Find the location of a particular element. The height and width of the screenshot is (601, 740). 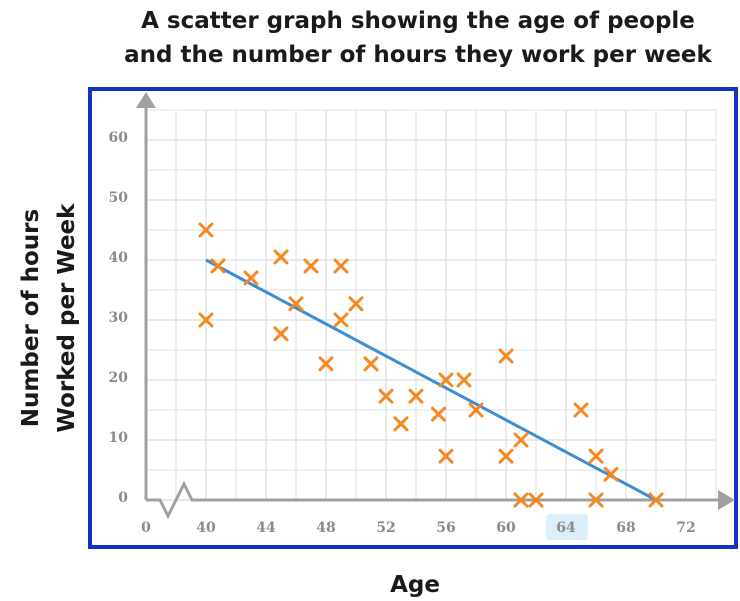

x-origin-label: 0 is located at coordinates (146, 528).